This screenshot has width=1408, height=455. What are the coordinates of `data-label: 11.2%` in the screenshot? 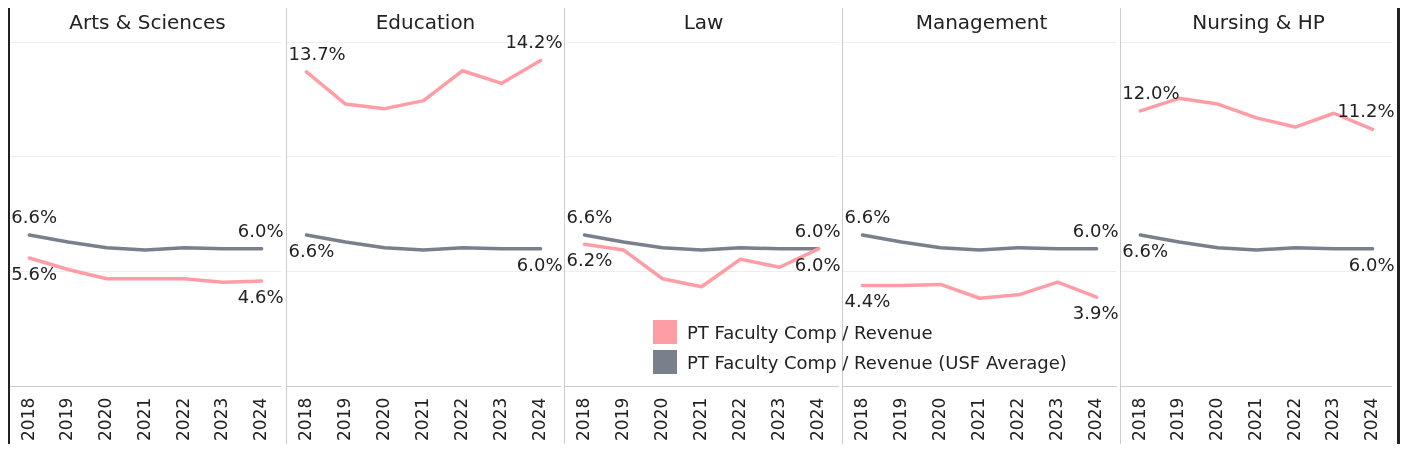 It's located at (1366, 111).